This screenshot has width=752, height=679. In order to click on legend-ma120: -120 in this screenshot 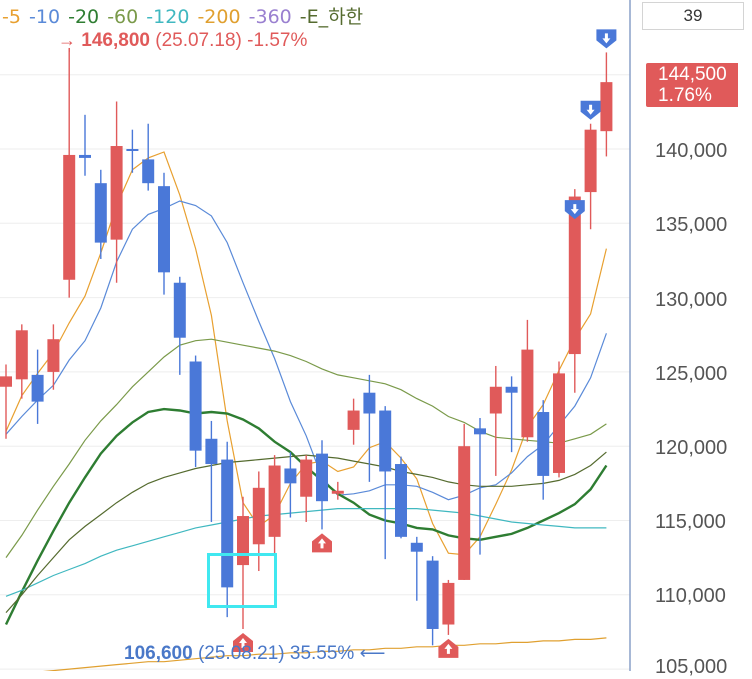, I will do `click(168, 17)`.